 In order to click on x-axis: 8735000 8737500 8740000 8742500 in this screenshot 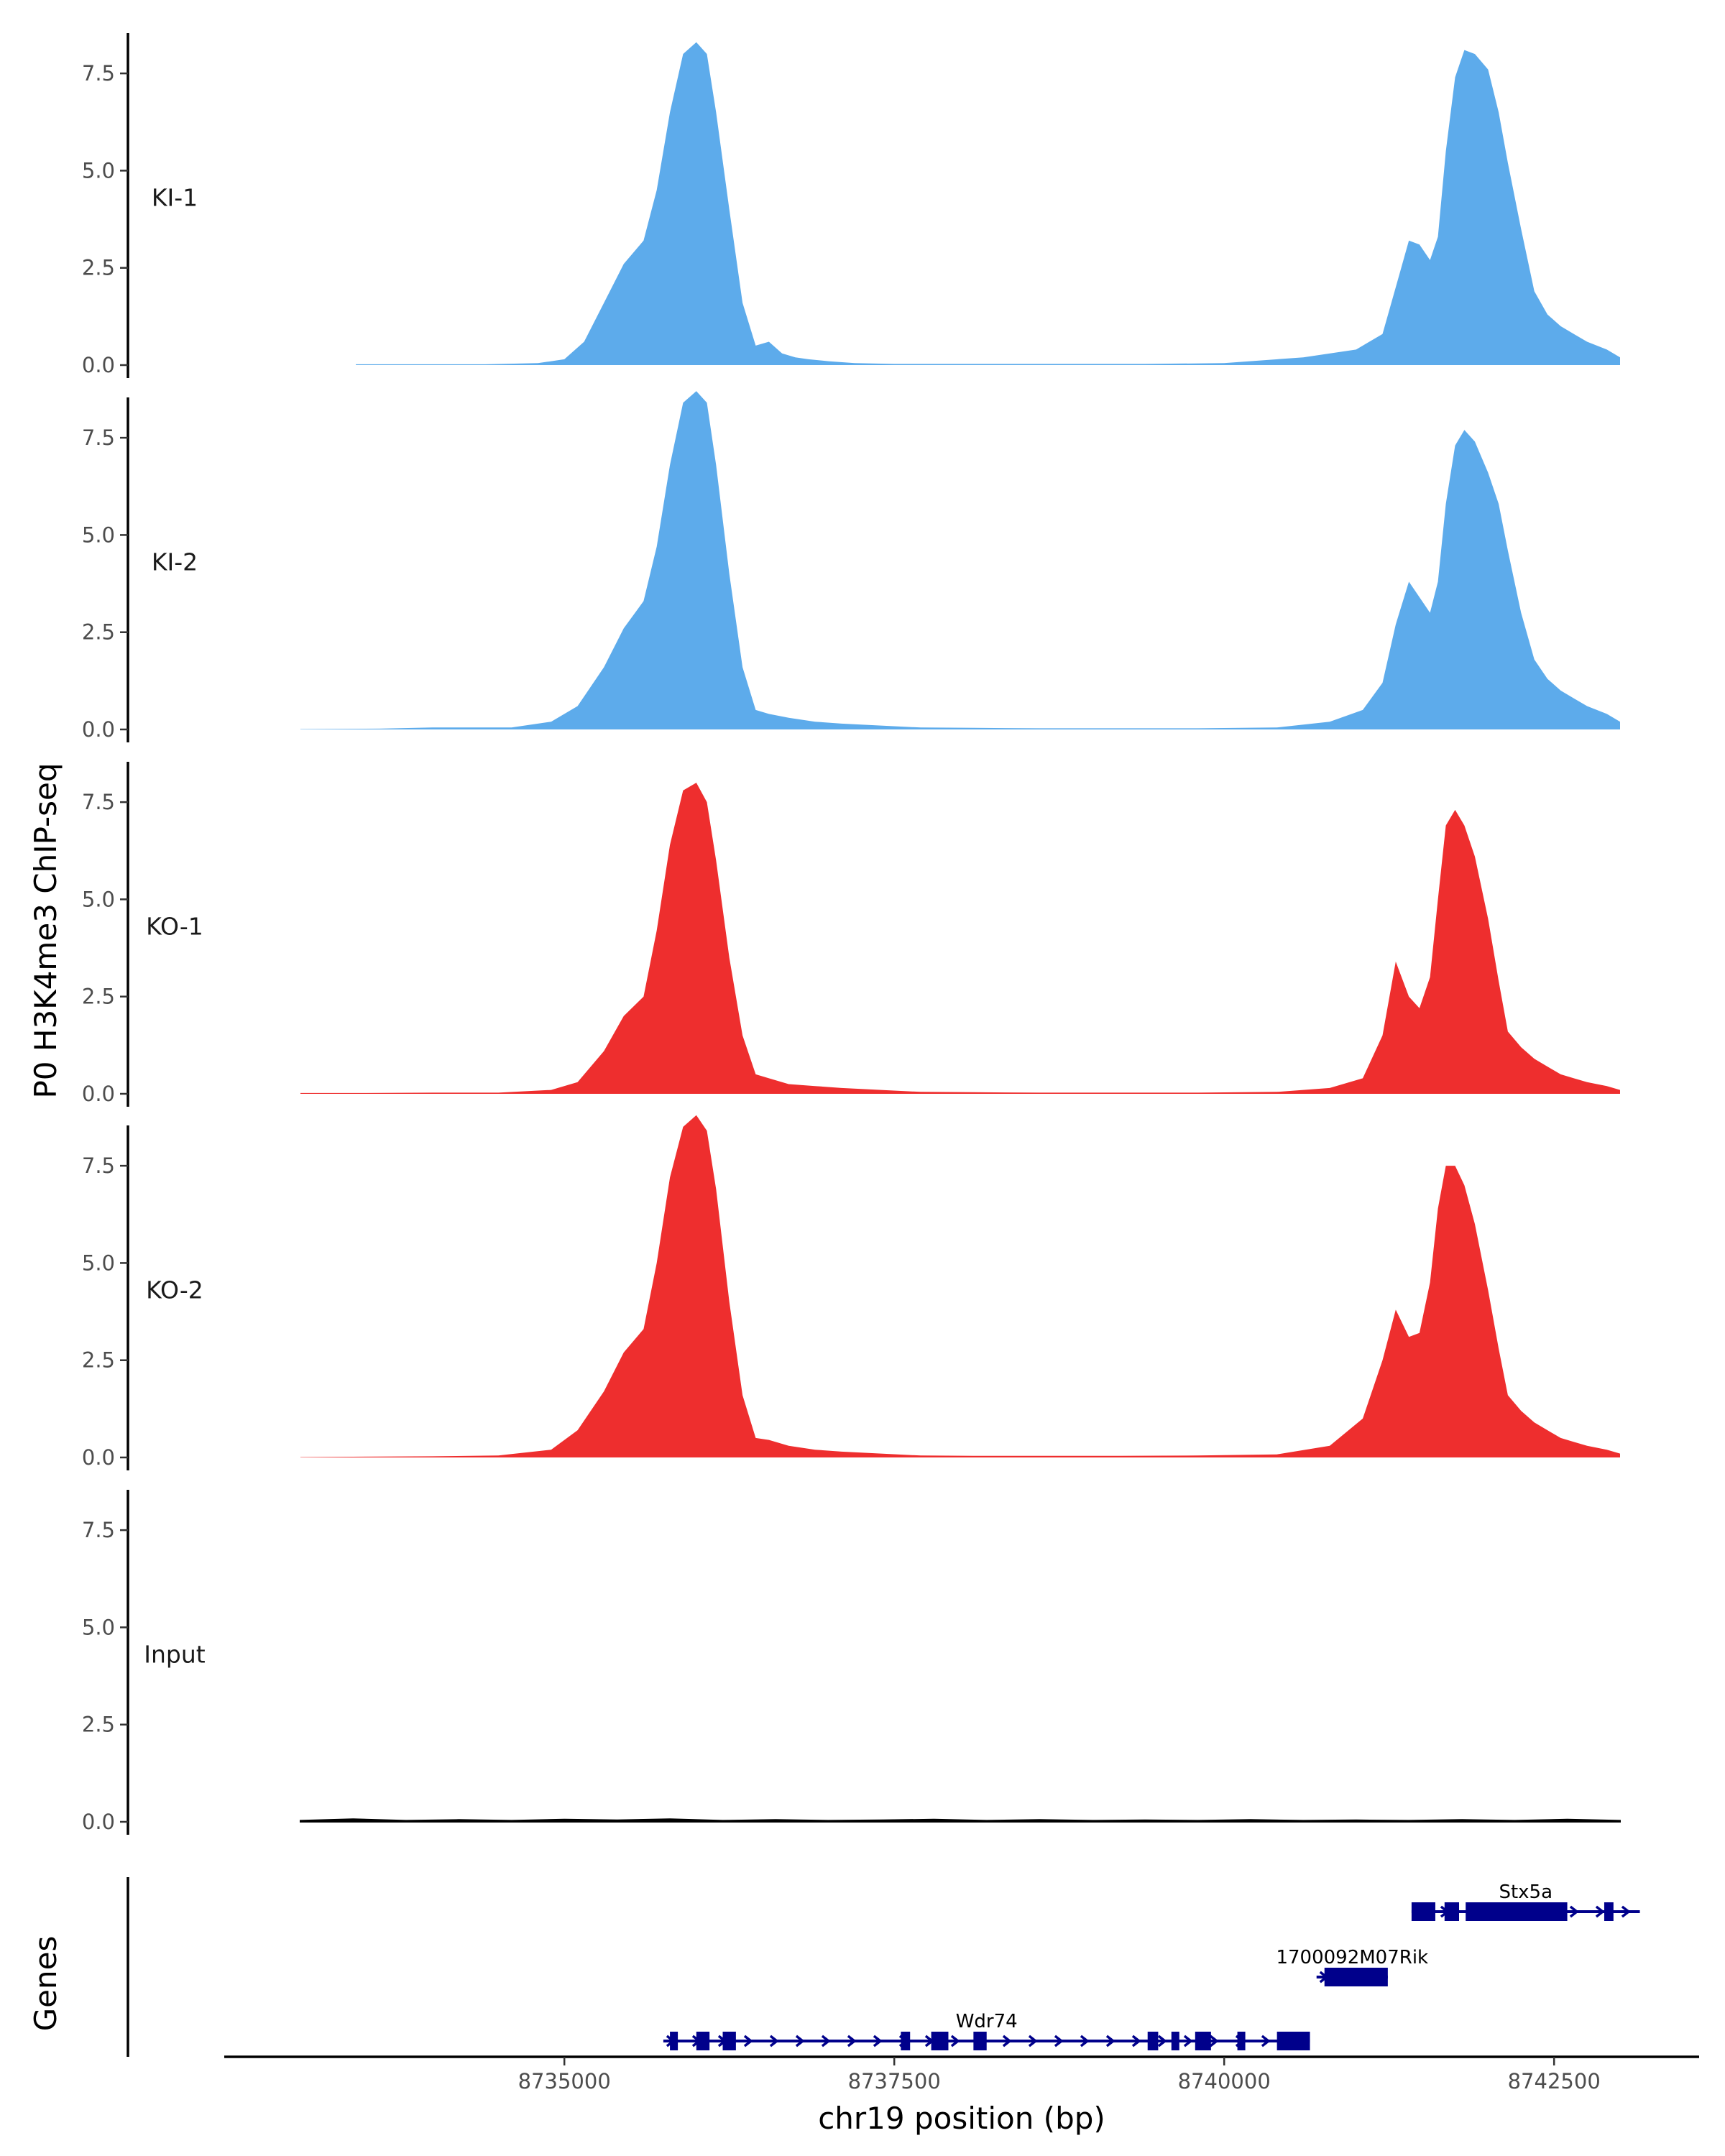, I will do `click(961, 2074)`.